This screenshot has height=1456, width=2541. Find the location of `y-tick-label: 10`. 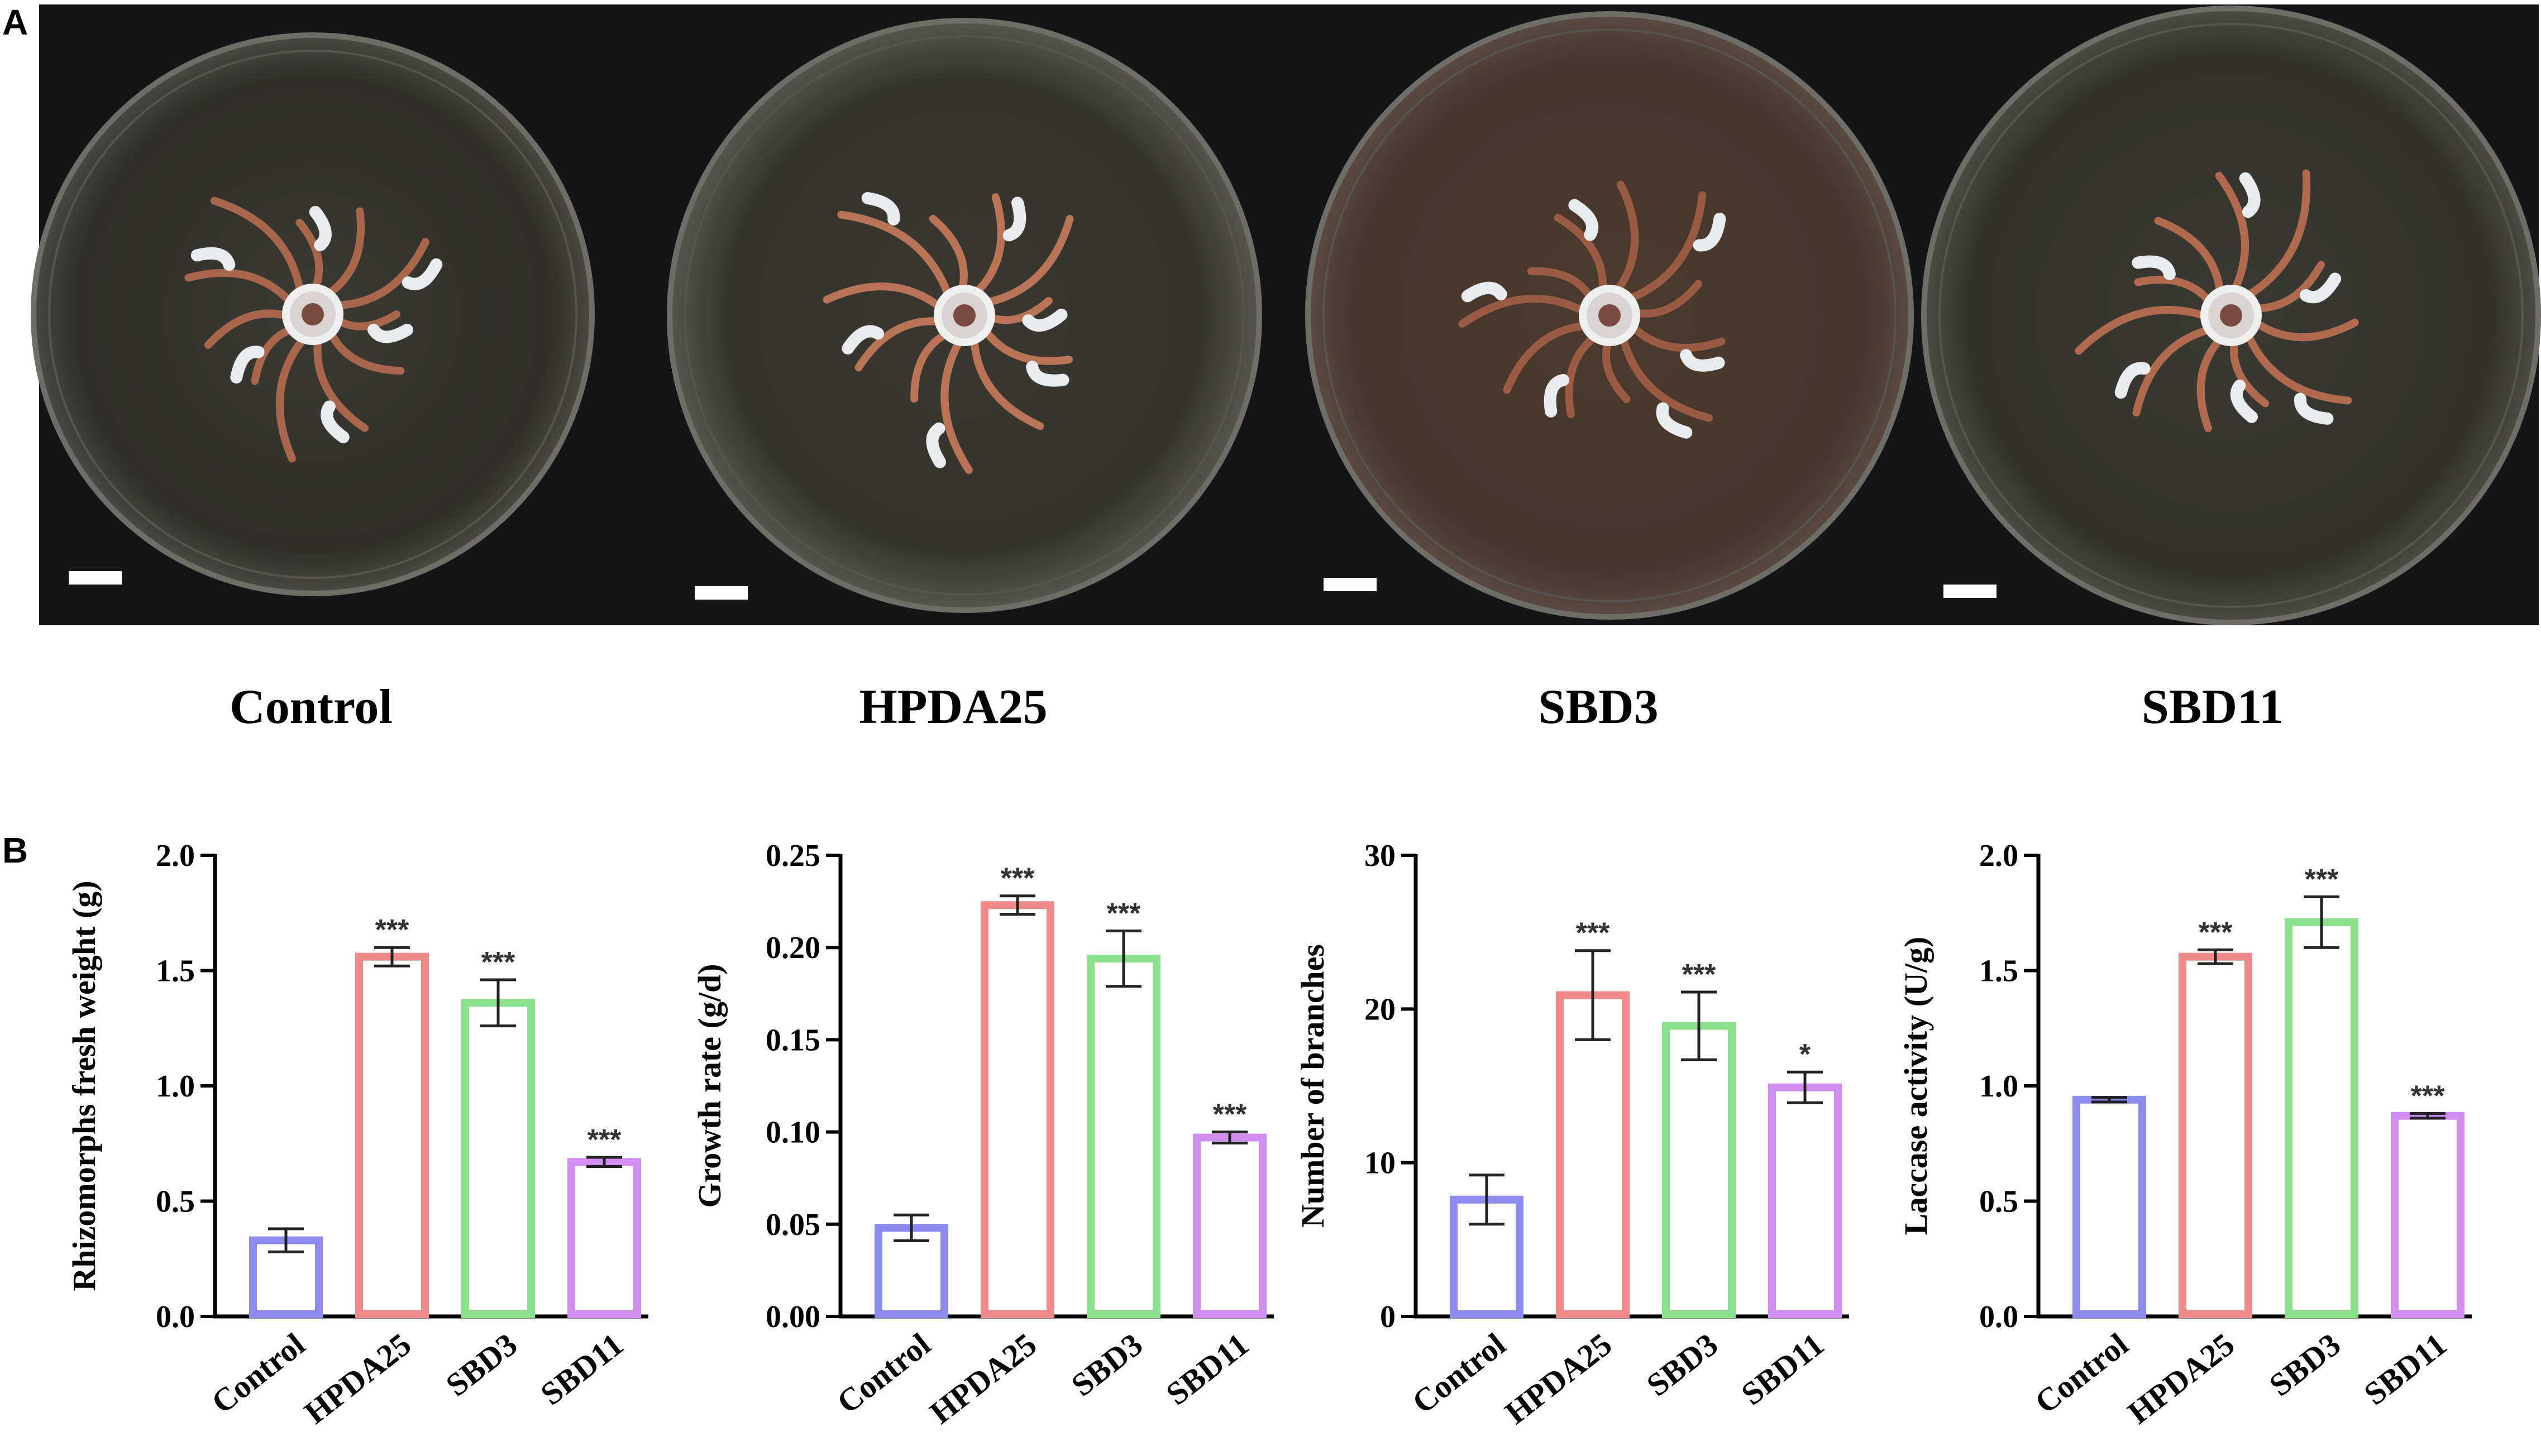

y-tick-label: 10 is located at coordinates (1380, 1163).